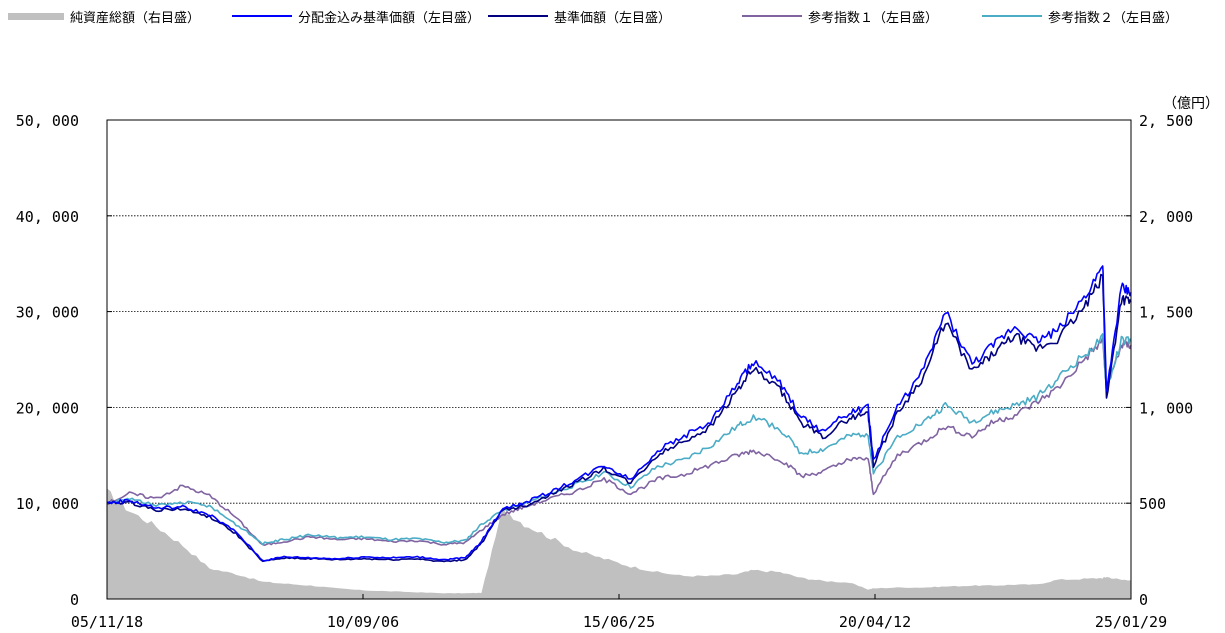 This screenshot has width=1225, height=633. I want to click on left-tick-label: 20, 000, so click(47, 408).